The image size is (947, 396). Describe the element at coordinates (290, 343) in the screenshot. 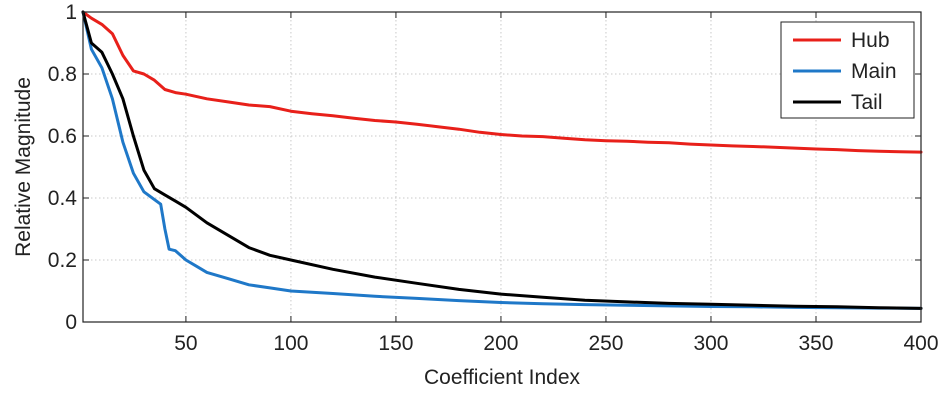

I see `x-tick-label: 100` at that location.